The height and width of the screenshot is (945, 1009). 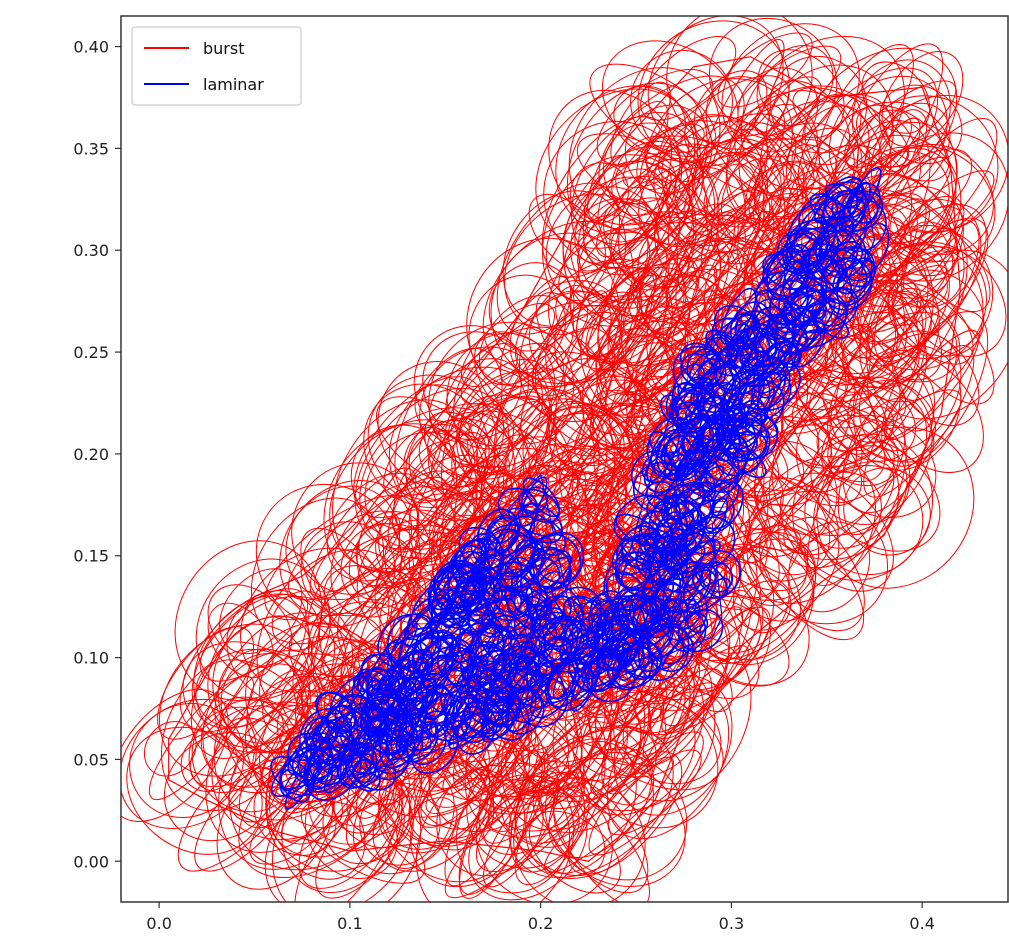 What do you see at coordinates (91, 658) in the screenshot?
I see `y-tick-label: 0.10` at bounding box center [91, 658].